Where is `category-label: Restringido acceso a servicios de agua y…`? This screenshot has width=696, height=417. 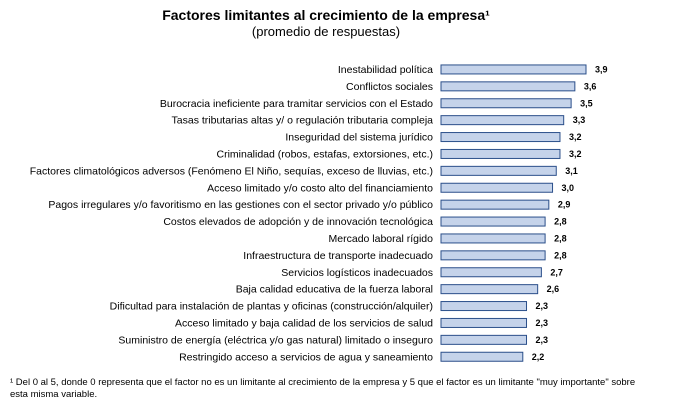
category-label: Restringido acceso a servicios de agua y… is located at coordinates (306, 357).